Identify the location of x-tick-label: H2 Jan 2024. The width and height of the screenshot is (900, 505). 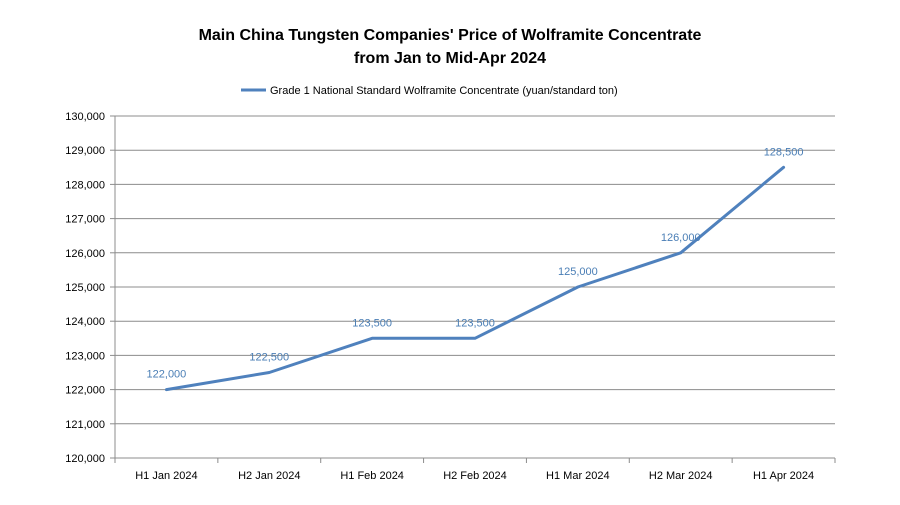
(269, 476).